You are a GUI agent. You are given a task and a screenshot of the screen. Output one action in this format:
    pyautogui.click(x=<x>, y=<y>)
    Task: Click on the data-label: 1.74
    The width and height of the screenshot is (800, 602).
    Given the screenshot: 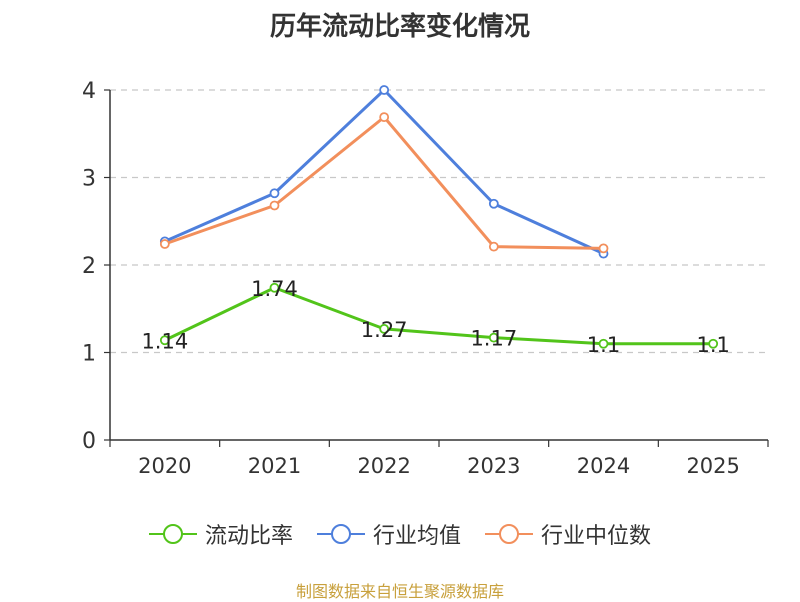 What is the action you would take?
    pyautogui.click(x=274, y=289)
    